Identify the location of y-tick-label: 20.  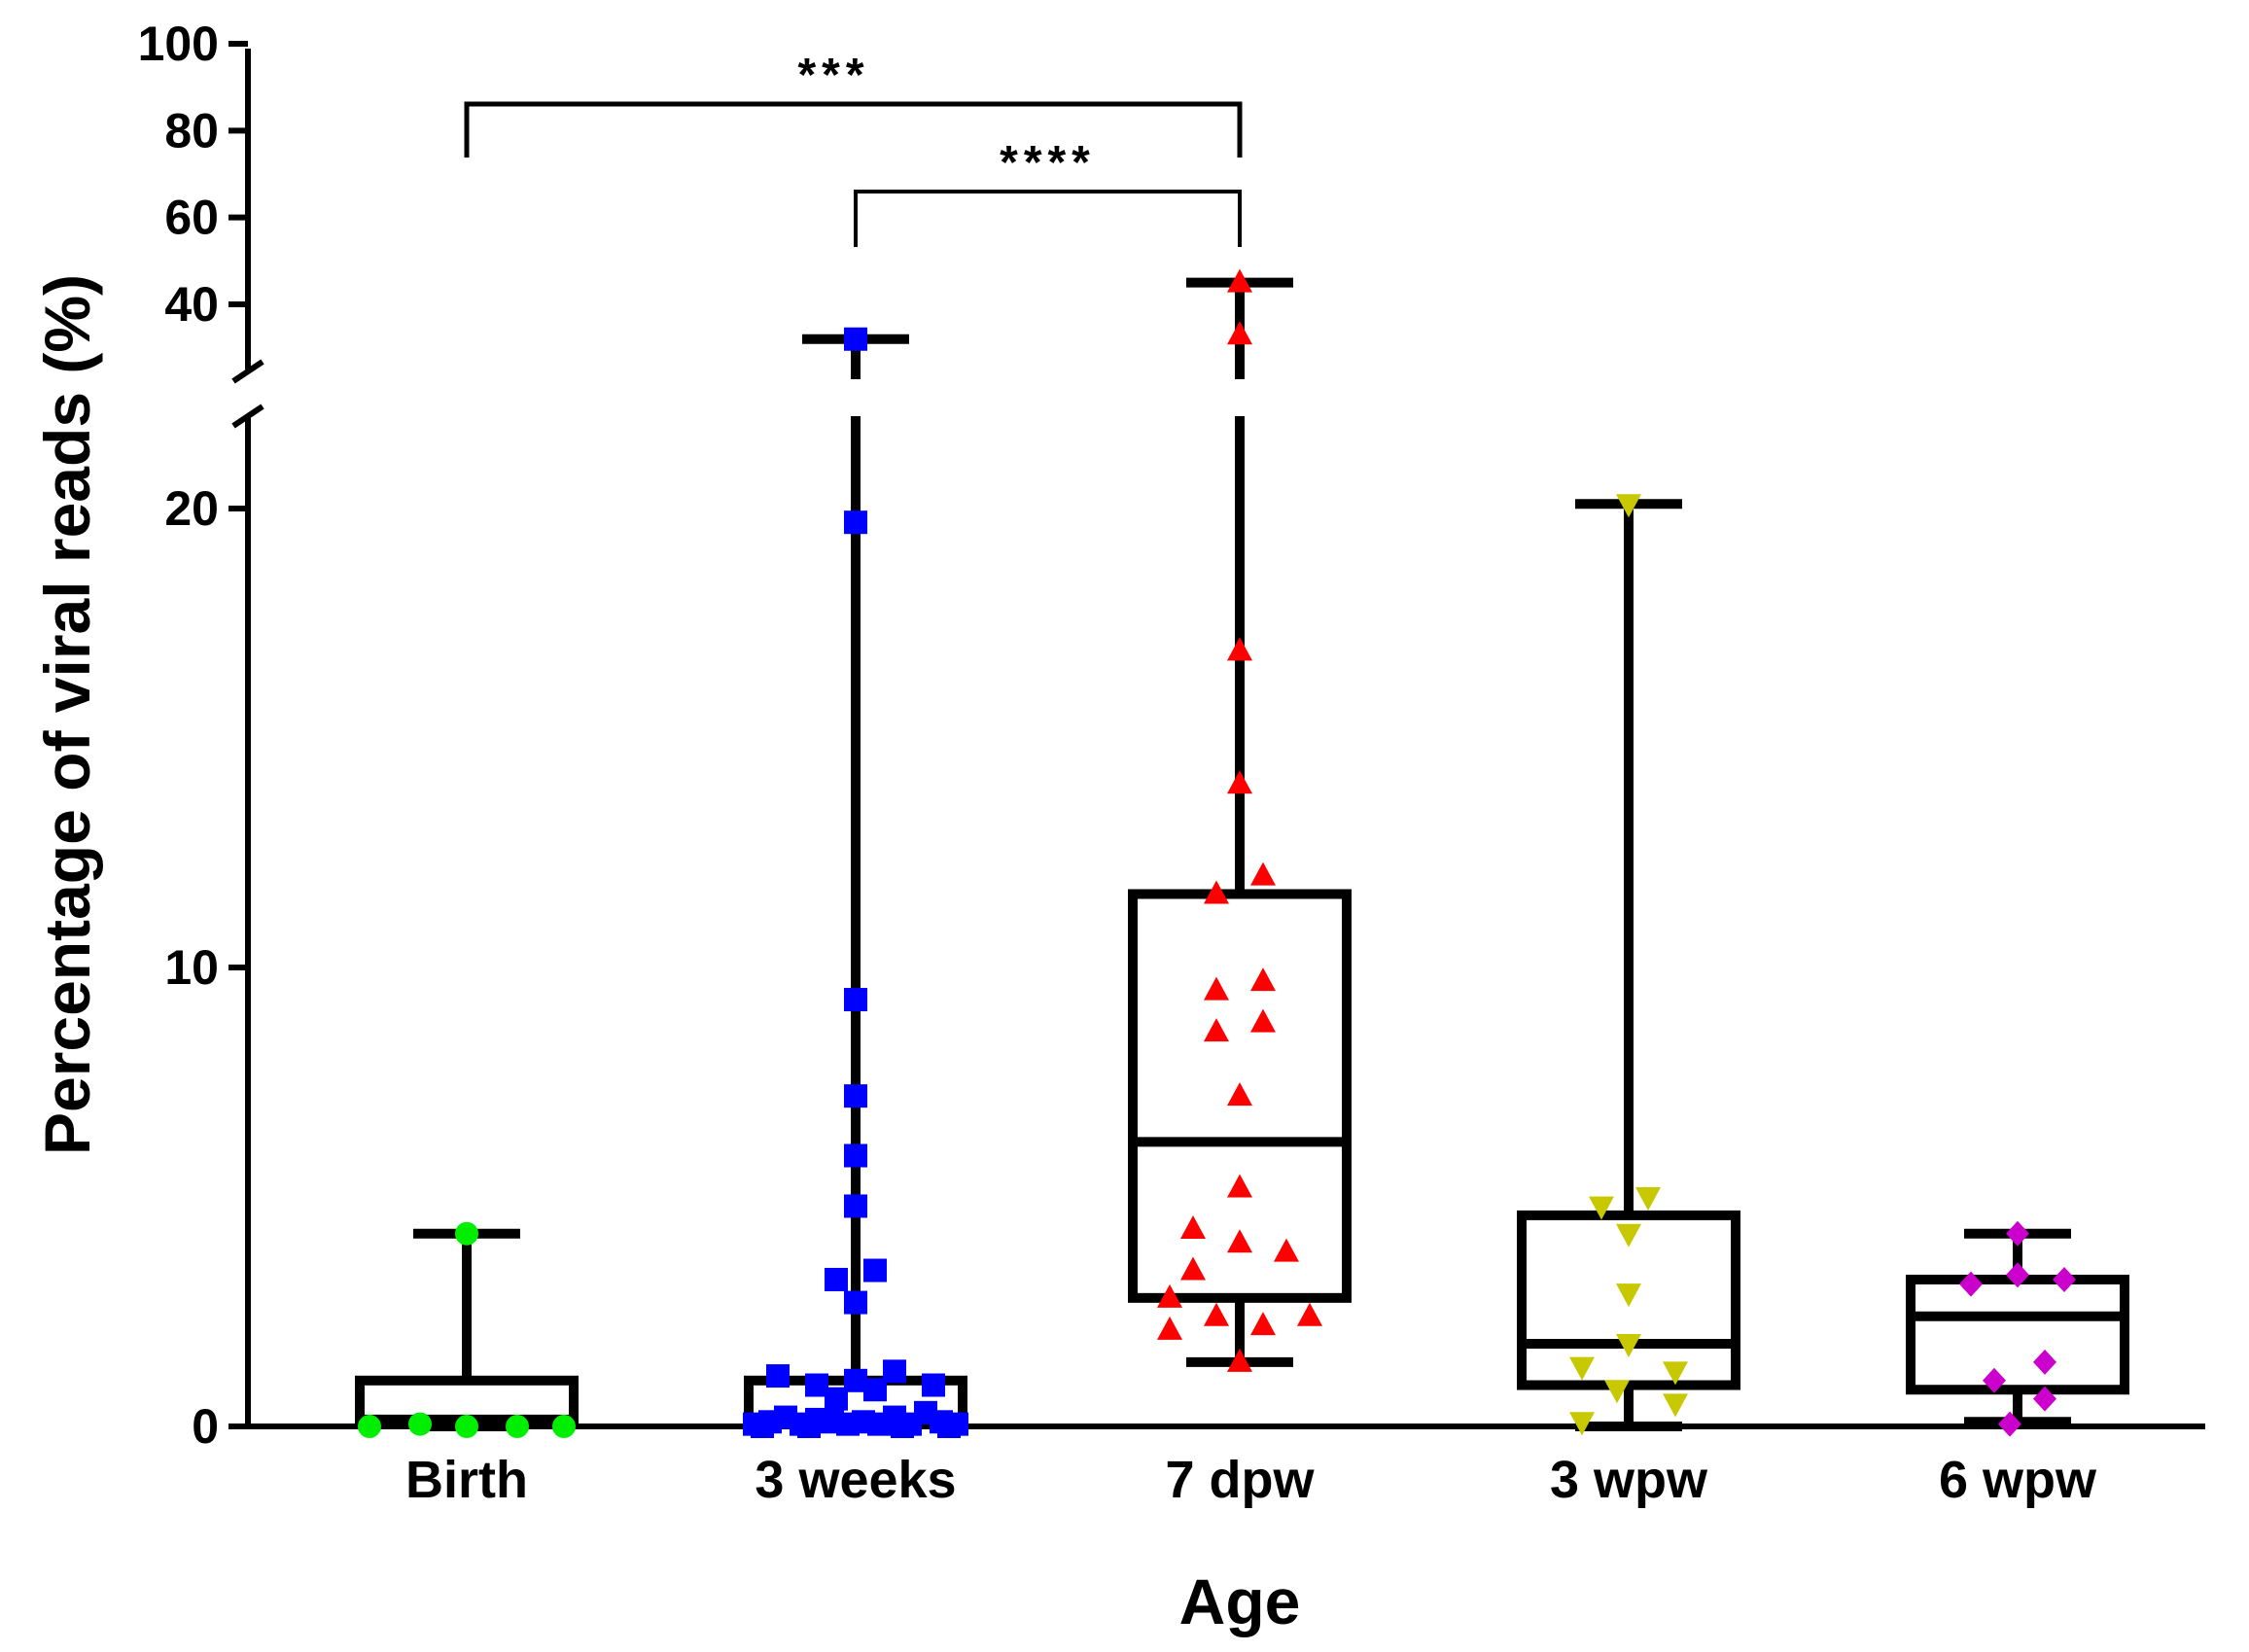
(191, 508).